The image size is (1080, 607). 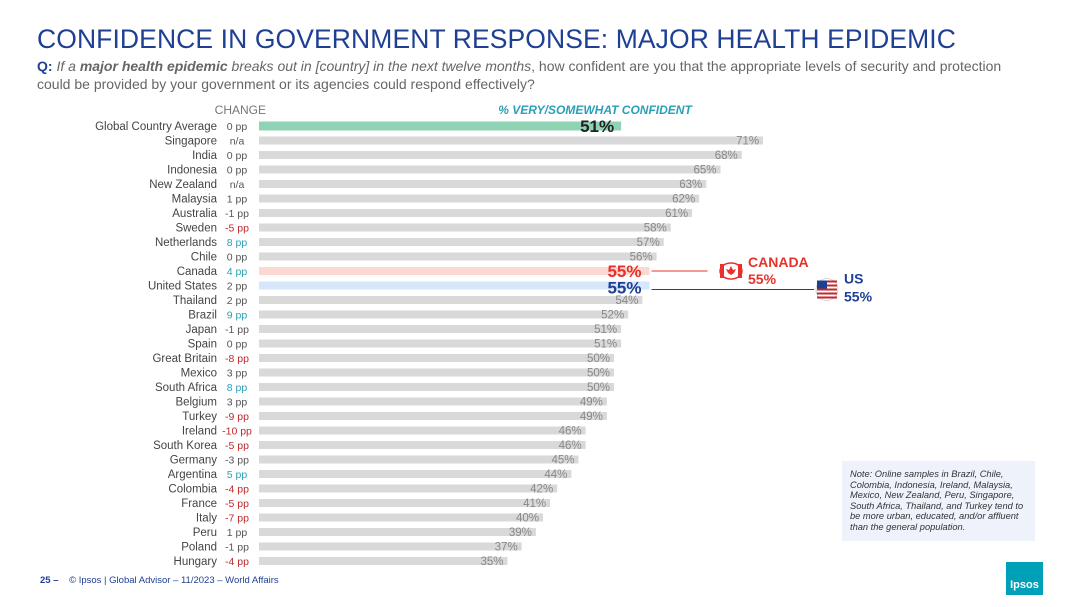 I want to click on question-bold: major health epidemic, so click(x=153, y=66).